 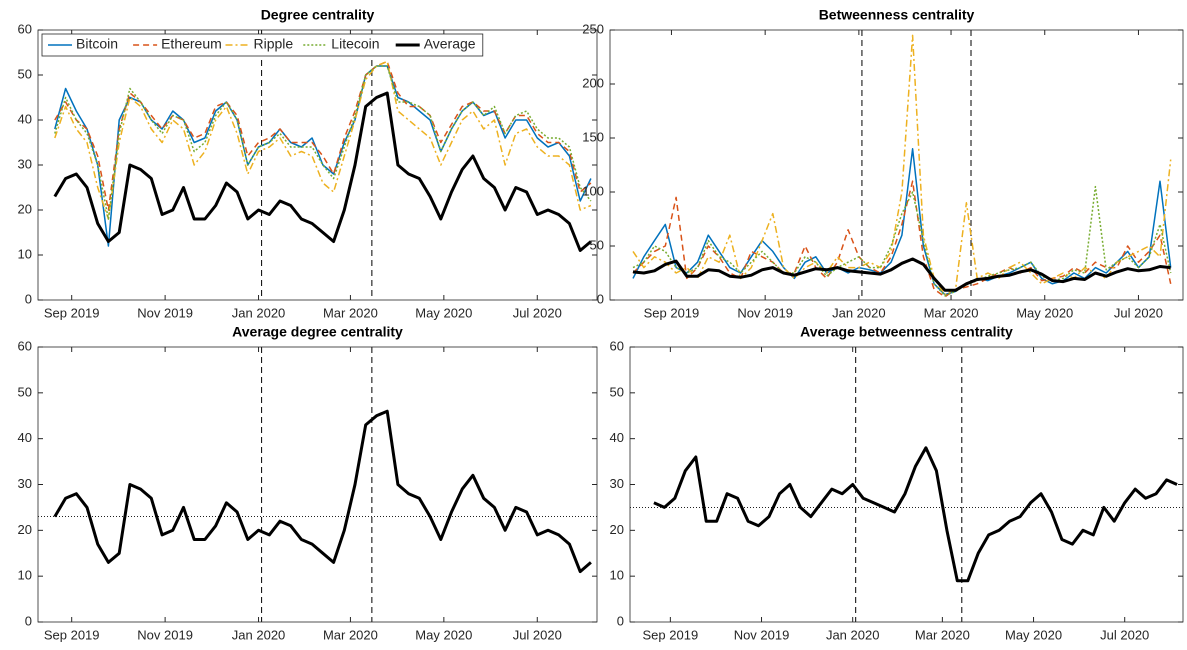 I want to click on y-tick-label: 200, so click(x=593, y=82).